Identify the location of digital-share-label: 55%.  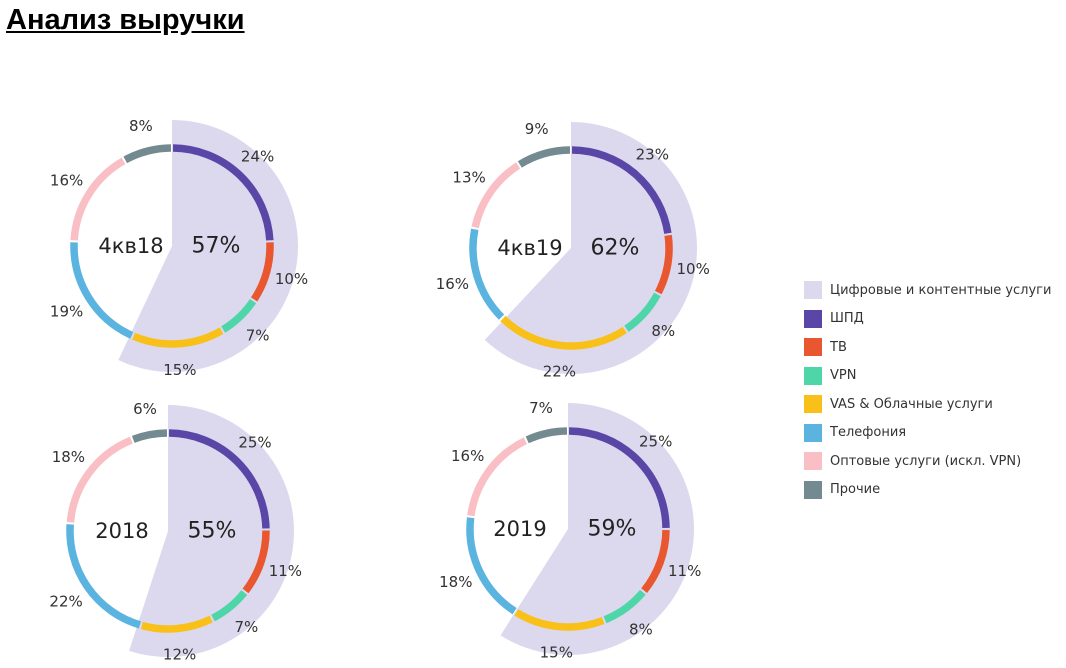
(212, 531).